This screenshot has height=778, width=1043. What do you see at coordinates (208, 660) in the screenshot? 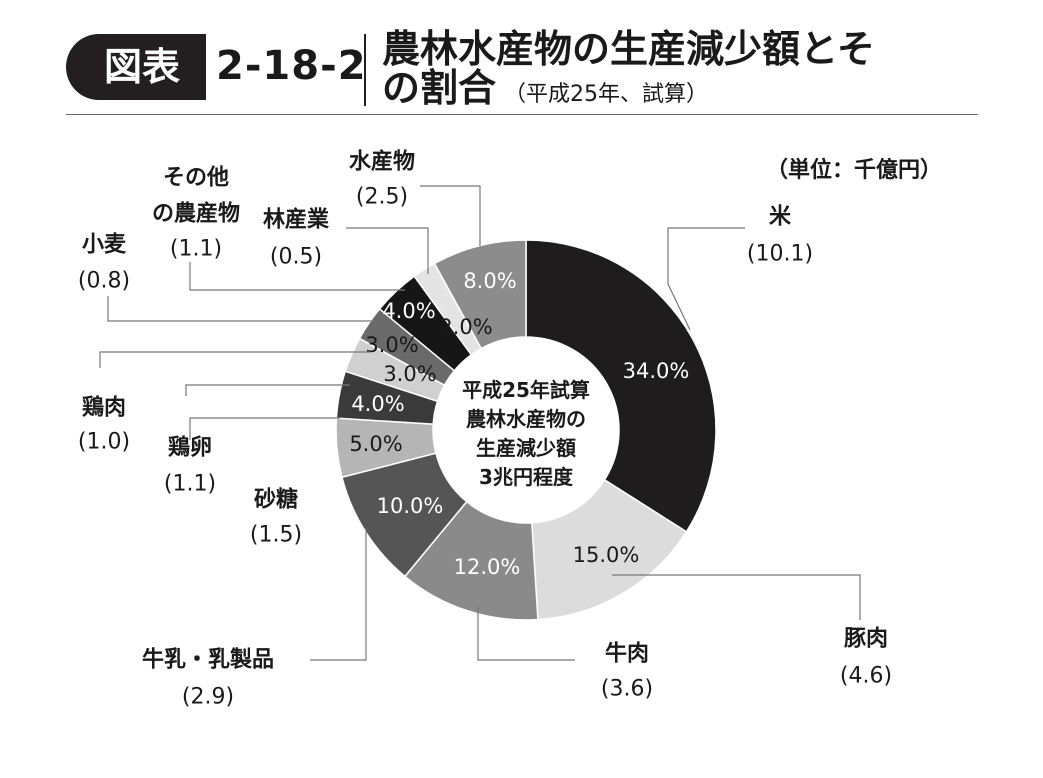
I see `category-label-4: 牛乳・乳製品` at bounding box center [208, 660].